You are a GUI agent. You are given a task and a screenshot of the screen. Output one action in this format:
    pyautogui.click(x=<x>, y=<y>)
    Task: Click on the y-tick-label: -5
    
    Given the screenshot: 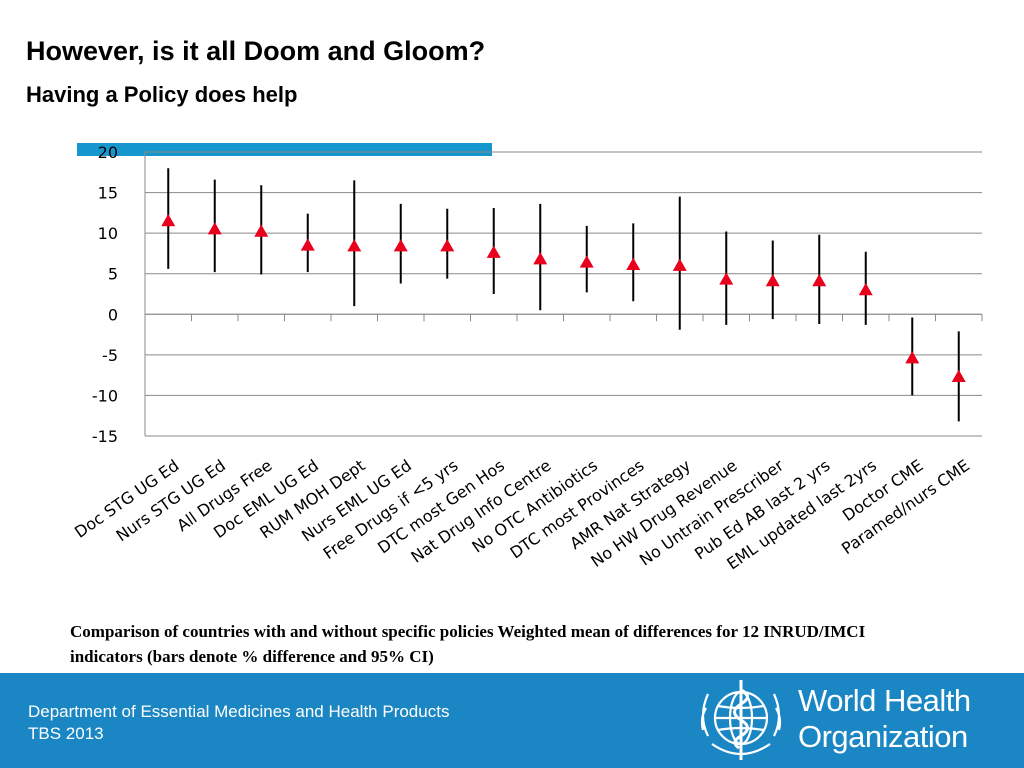 What is the action you would take?
    pyautogui.click(x=110, y=355)
    